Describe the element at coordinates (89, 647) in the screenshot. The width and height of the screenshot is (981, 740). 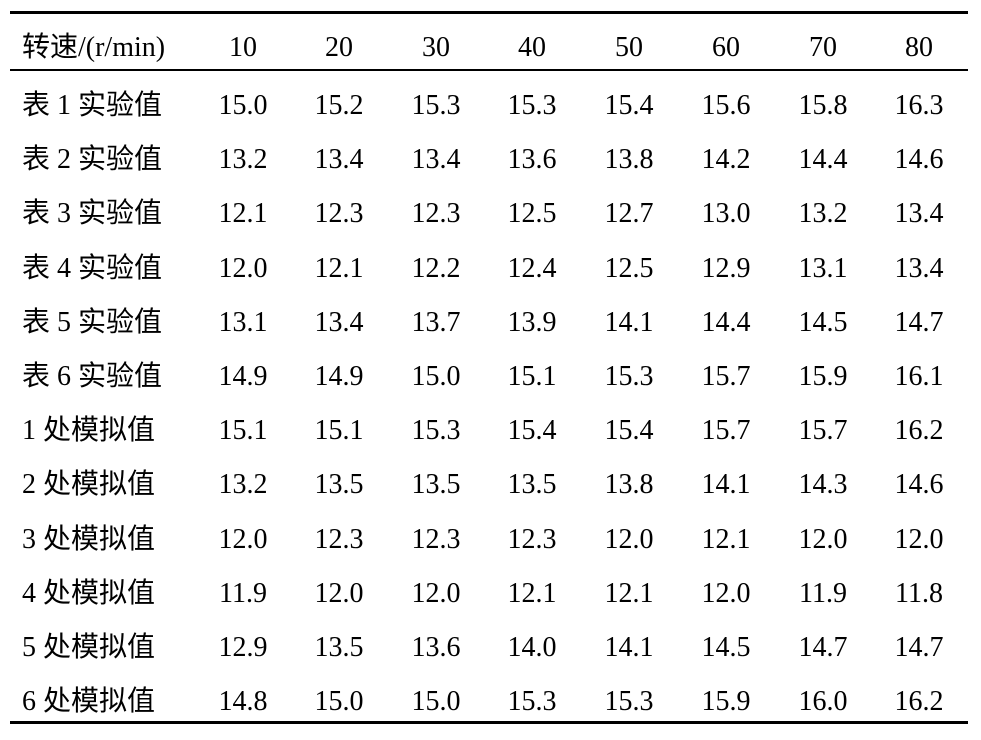
I see `row-label: 5 处模拟值` at that location.